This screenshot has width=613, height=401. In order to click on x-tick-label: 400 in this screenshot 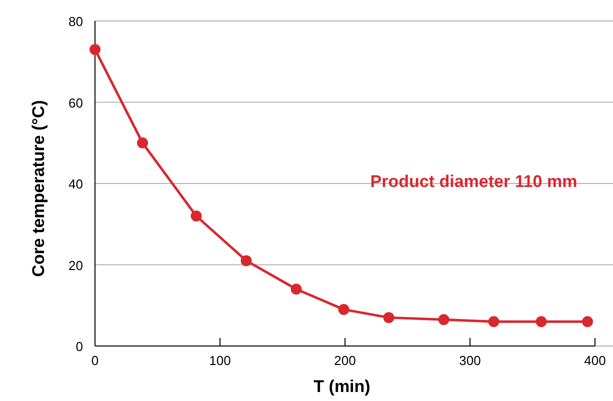, I will do `click(595, 360)`.